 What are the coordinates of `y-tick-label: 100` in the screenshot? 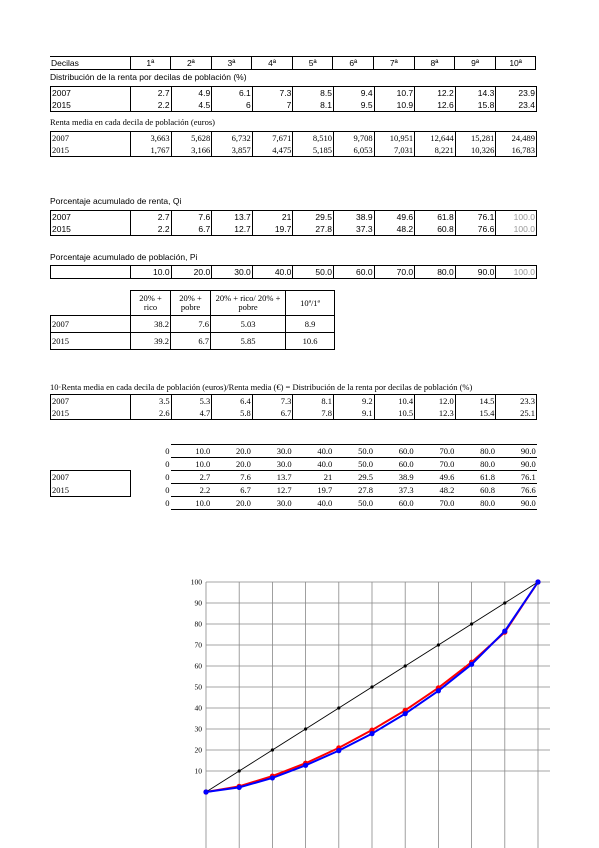 It's located at (197, 582).